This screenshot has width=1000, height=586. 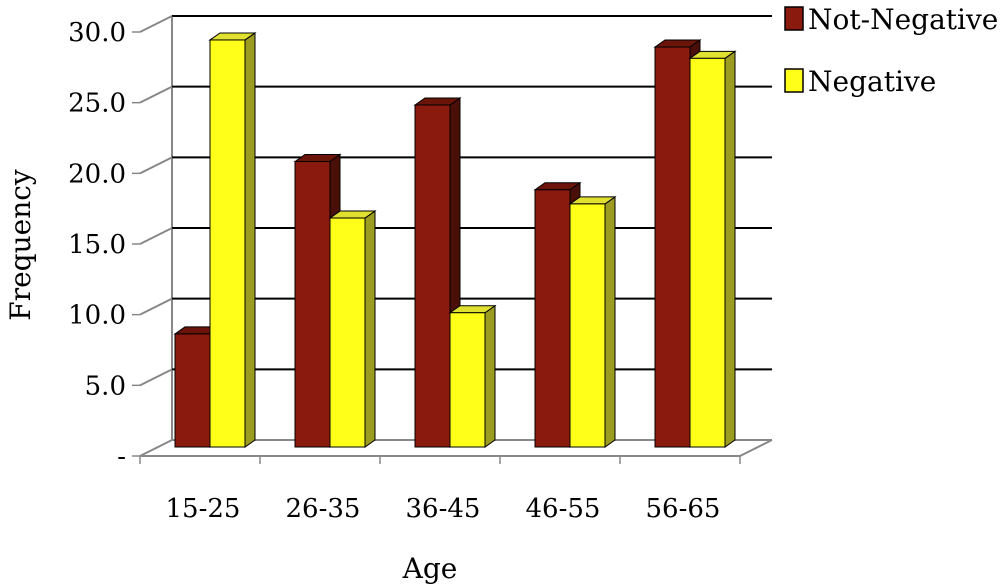 I want to click on y-axis-ticks: - 5.0 10.0 15.0 20.0 25.0 30.0, so click(x=104, y=245).